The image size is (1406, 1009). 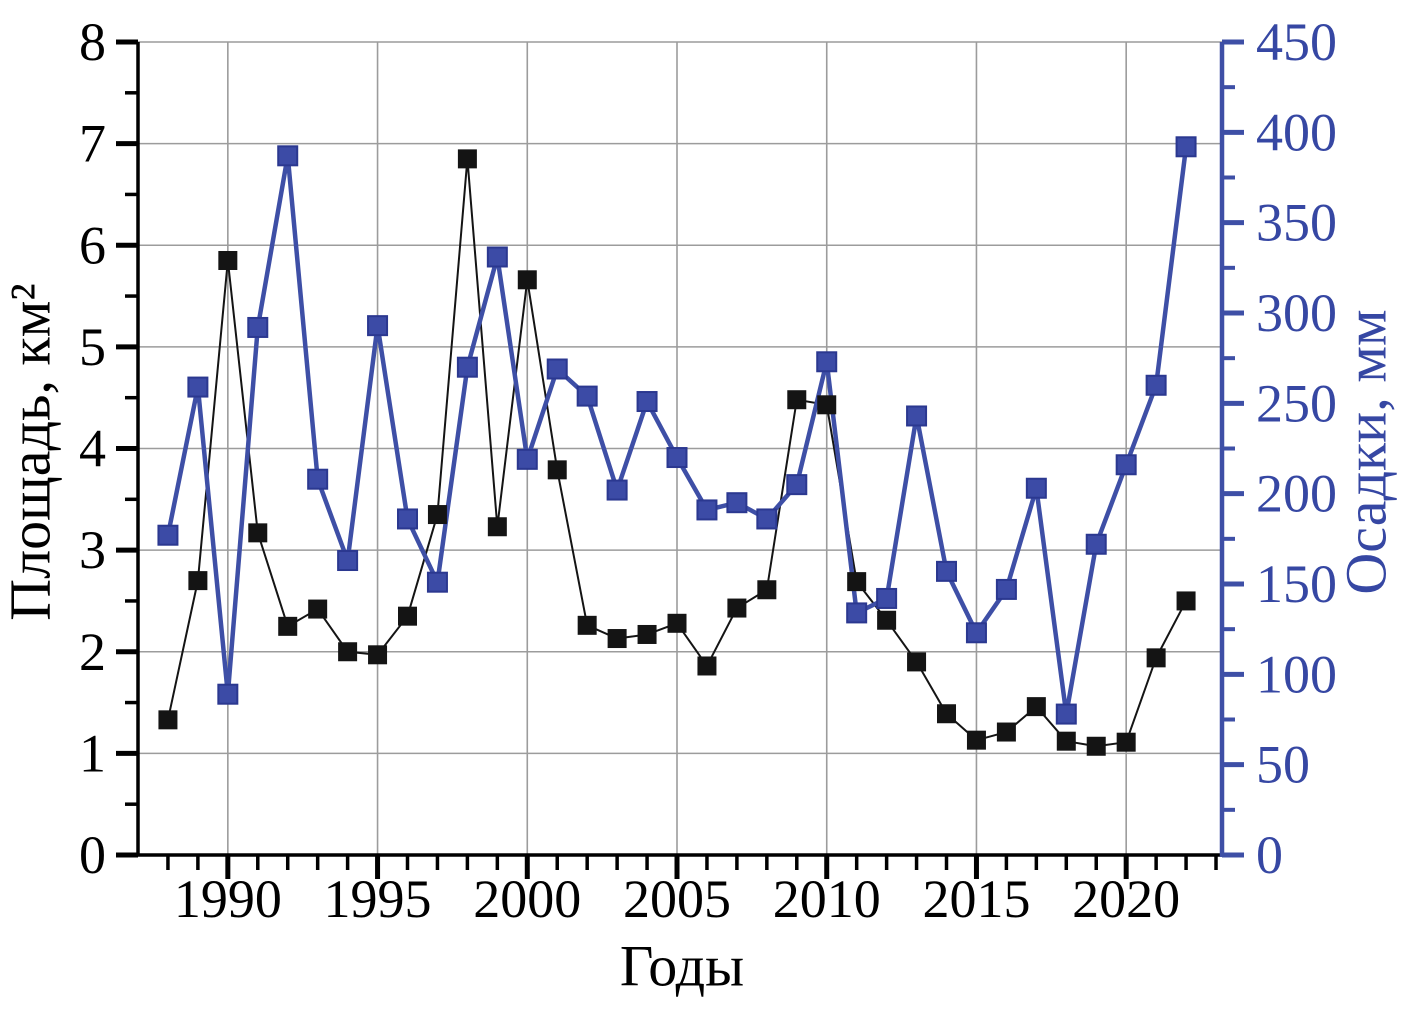 What do you see at coordinates (1296, 494) in the screenshot?
I see `y-tick-label-right: 200` at bounding box center [1296, 494].